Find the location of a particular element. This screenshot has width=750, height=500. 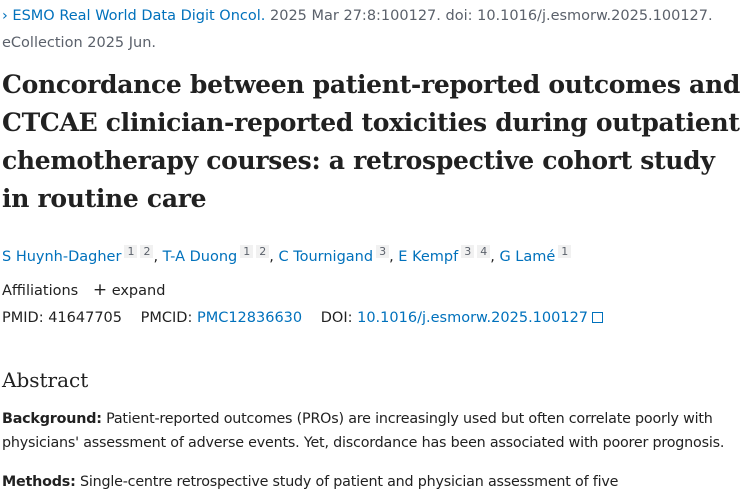

doi-label: DOI: is located at coordinates (336, 318).